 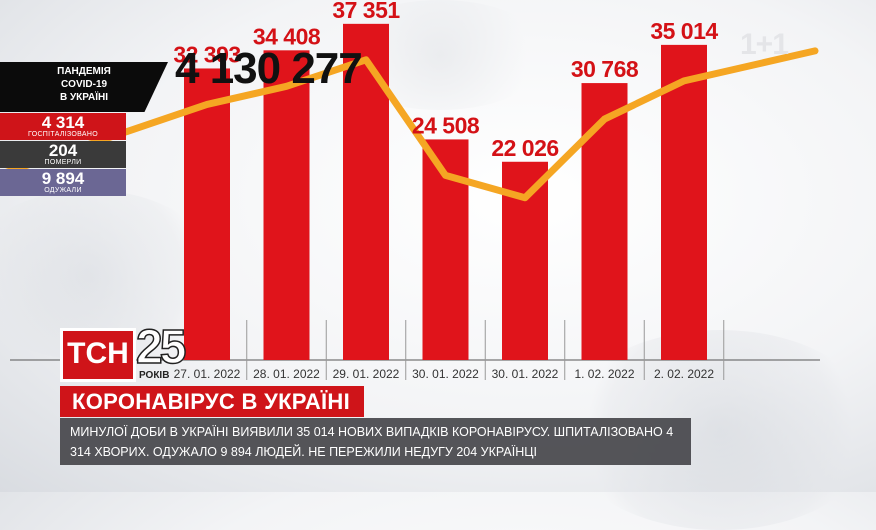 I want to click on panel-title: ПАНДЕМІЯ COVID-19 В УКРАЇНІ, so click(x=84, y=87).